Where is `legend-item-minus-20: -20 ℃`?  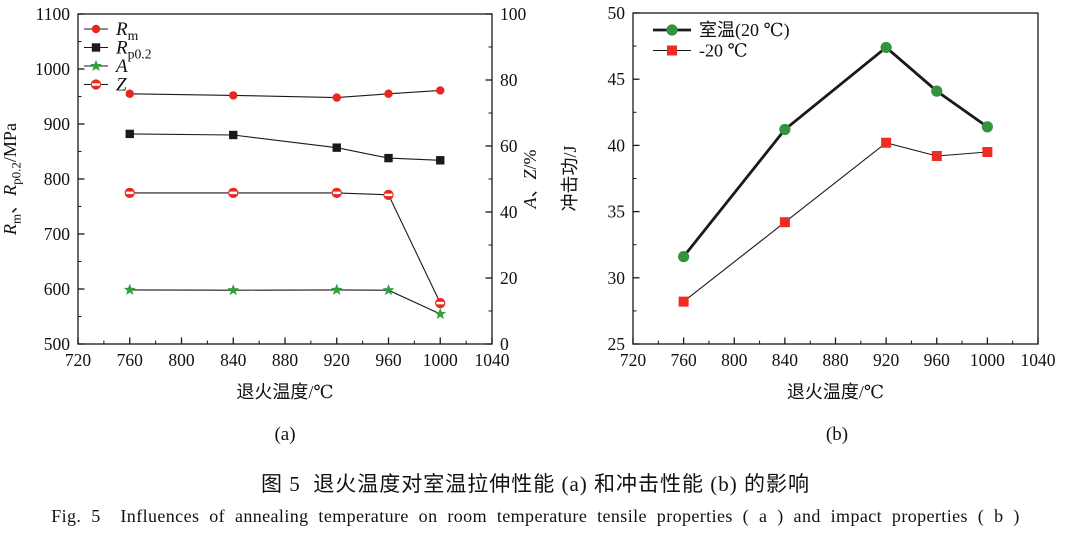
legend-item-minus-20: -20 ℃ is located at coordinates (700, 51).